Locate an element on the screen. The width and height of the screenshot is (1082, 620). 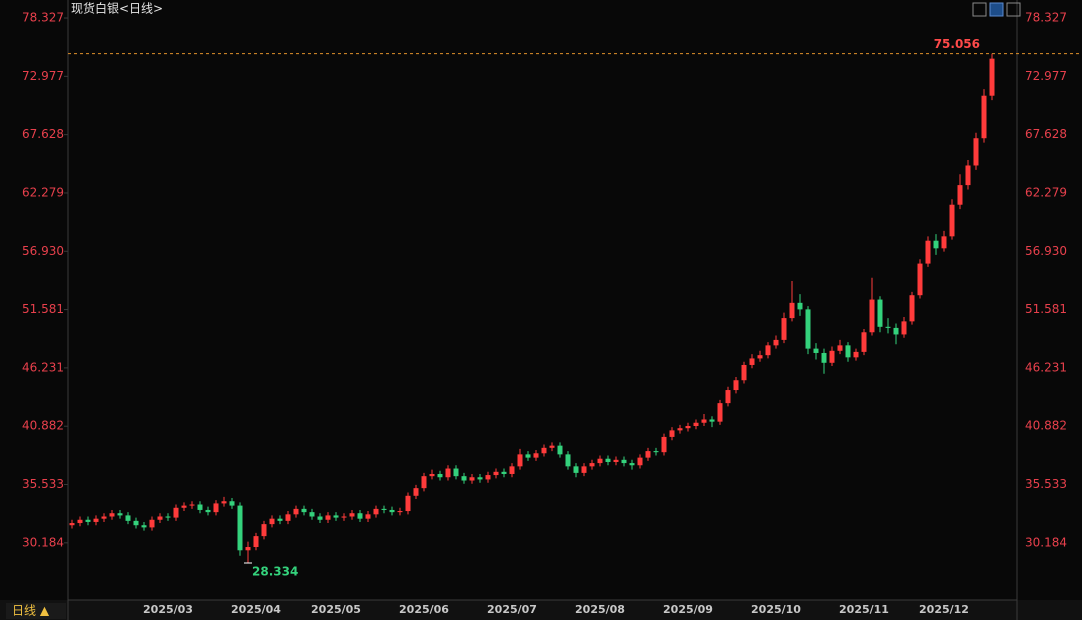
y-tick-label: 78.327 is located at coordinates (43, 18).